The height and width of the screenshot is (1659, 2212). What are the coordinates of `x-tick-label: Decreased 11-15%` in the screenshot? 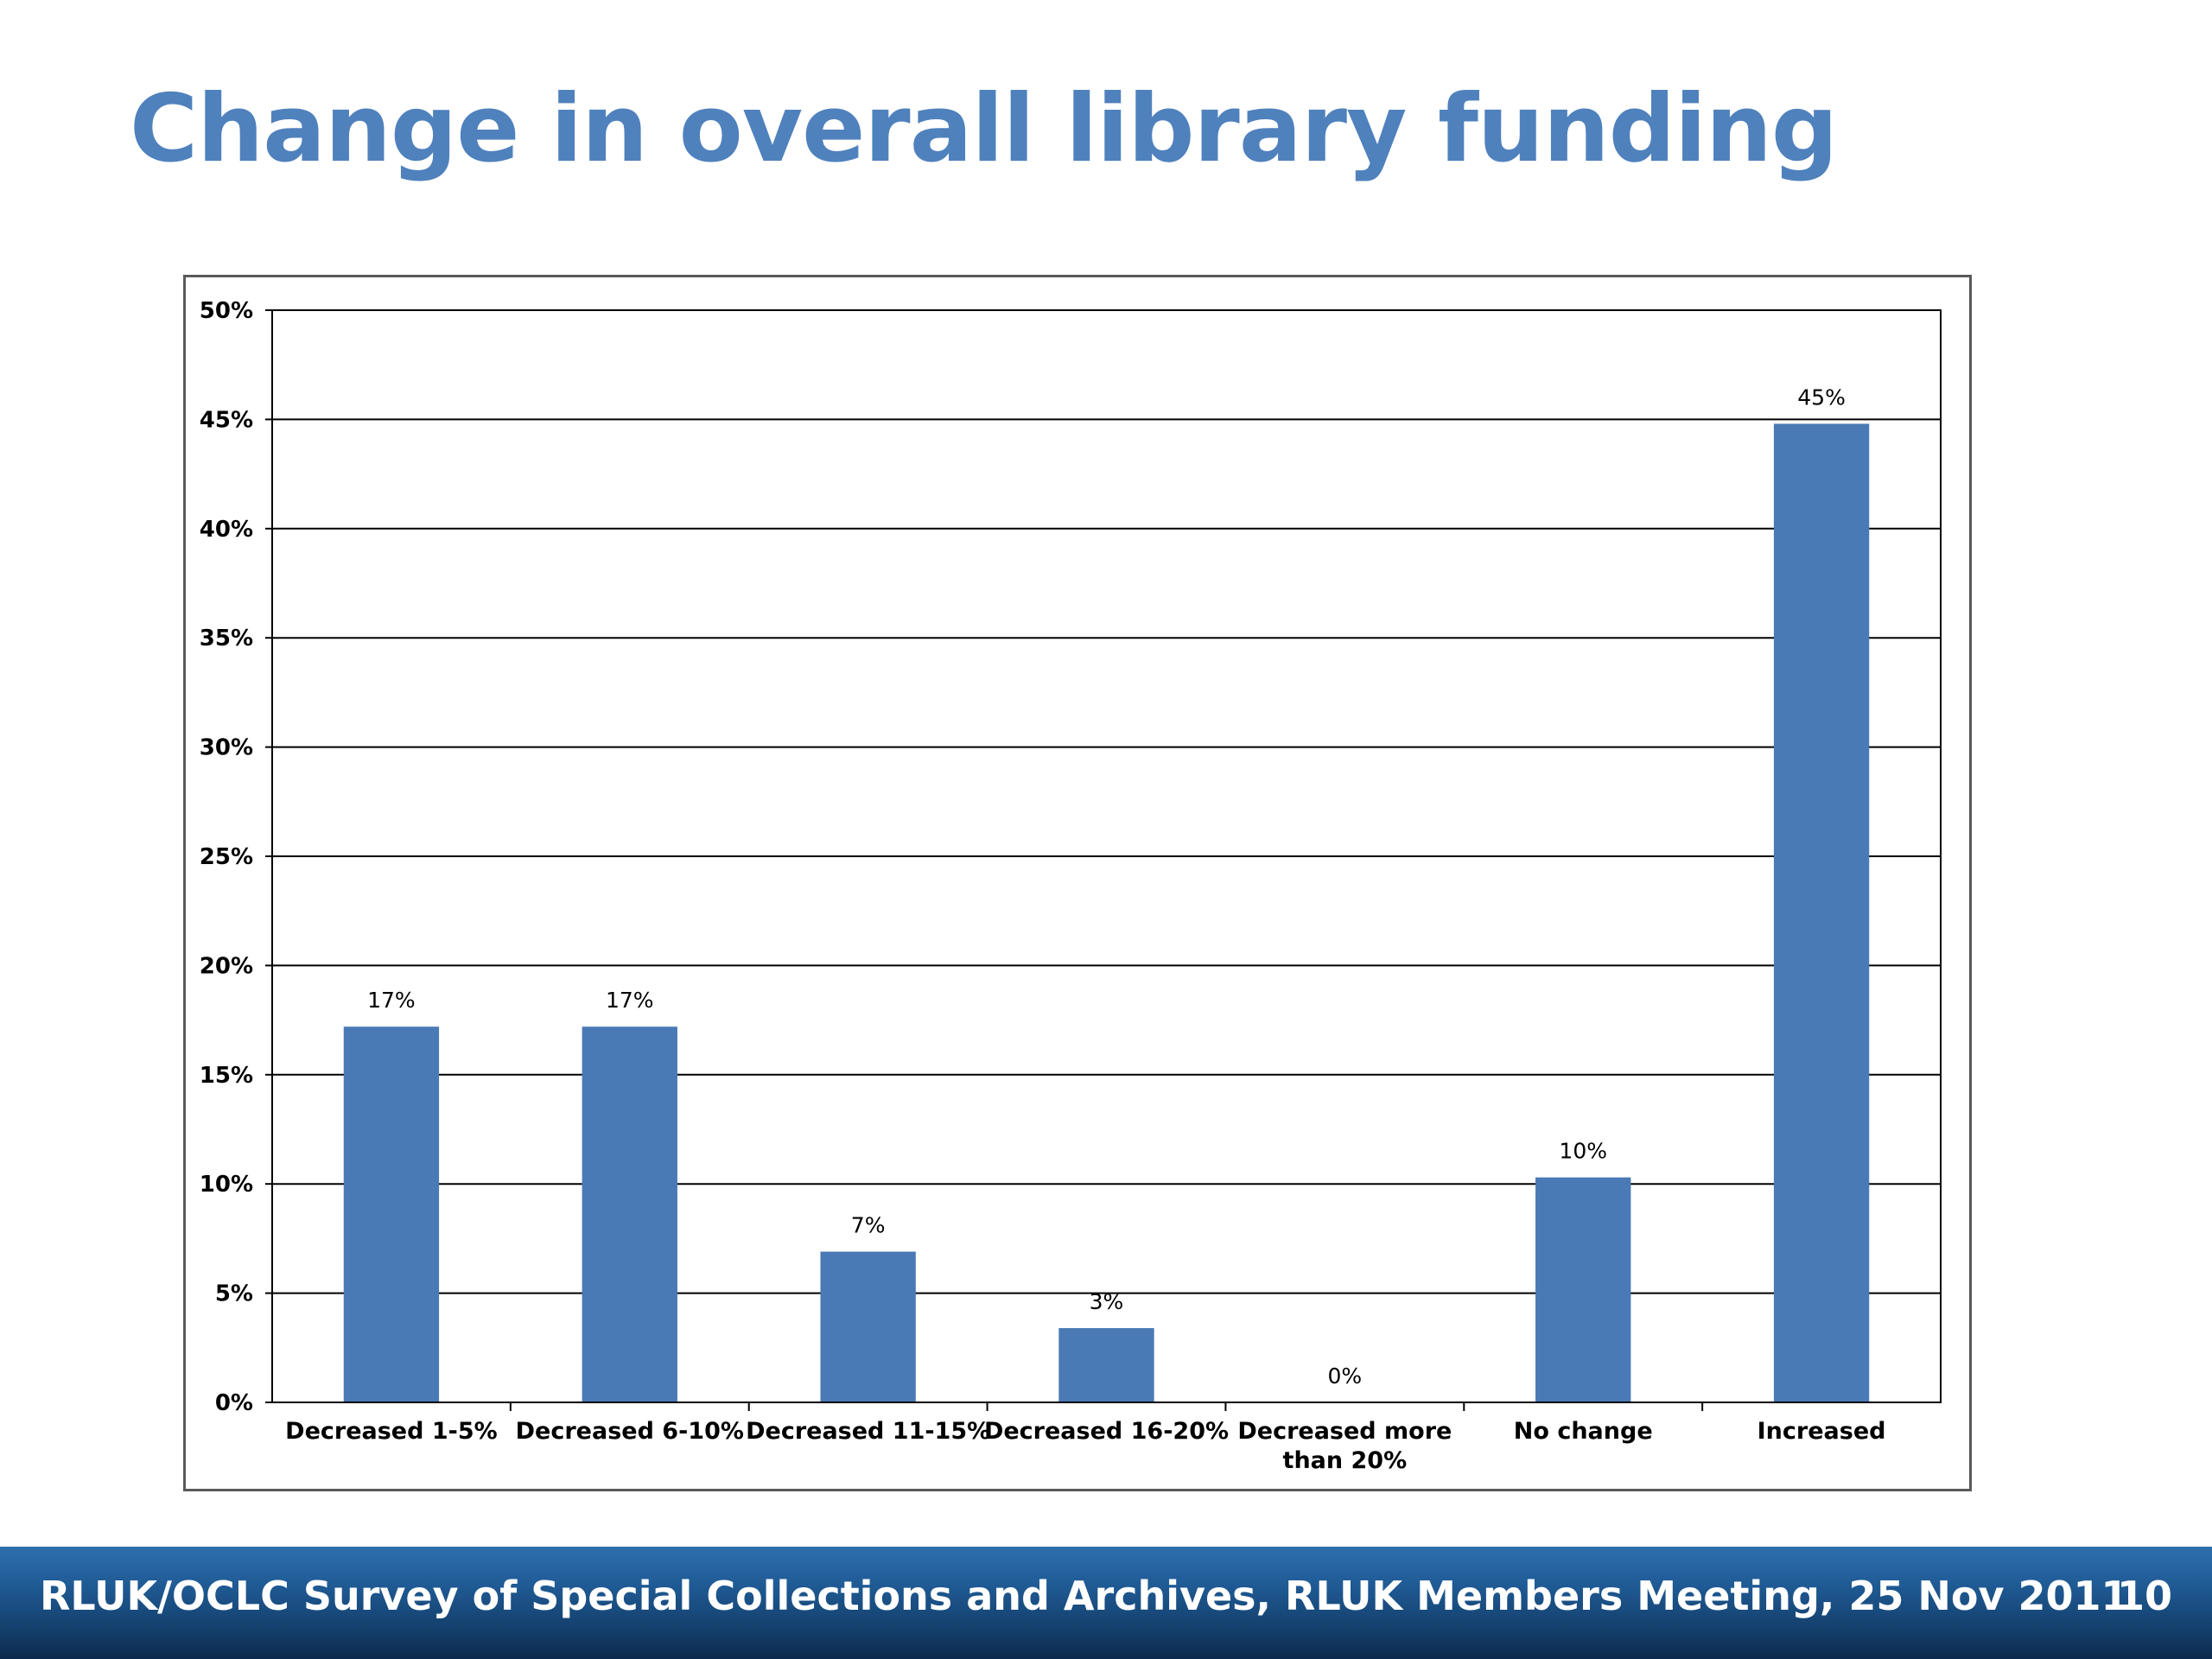 It's located at (868, 1431).